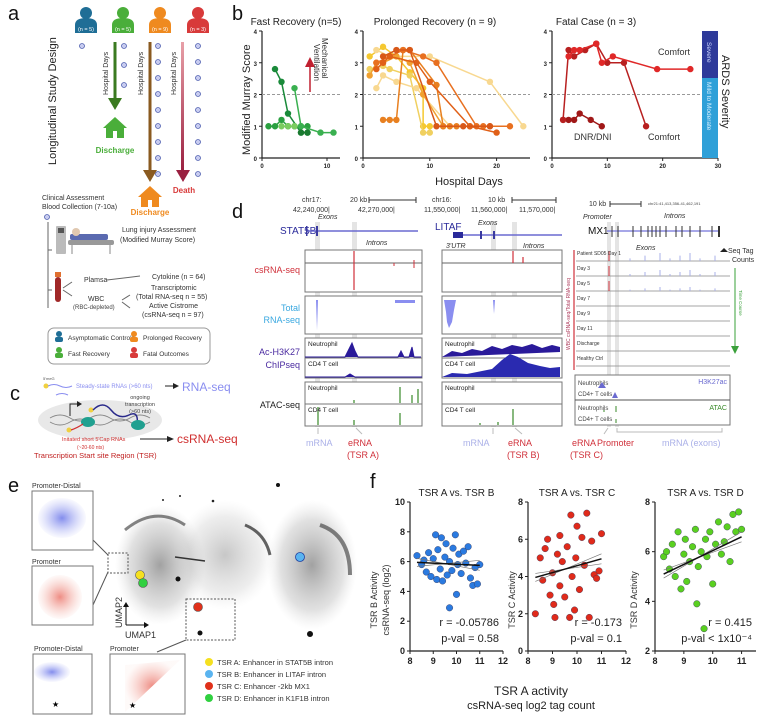 The width and height of the screenshot is (768, 718). Describe the element at coordinates (115, 76) in the screenshot. I see `green-arrow-icon` at that location.